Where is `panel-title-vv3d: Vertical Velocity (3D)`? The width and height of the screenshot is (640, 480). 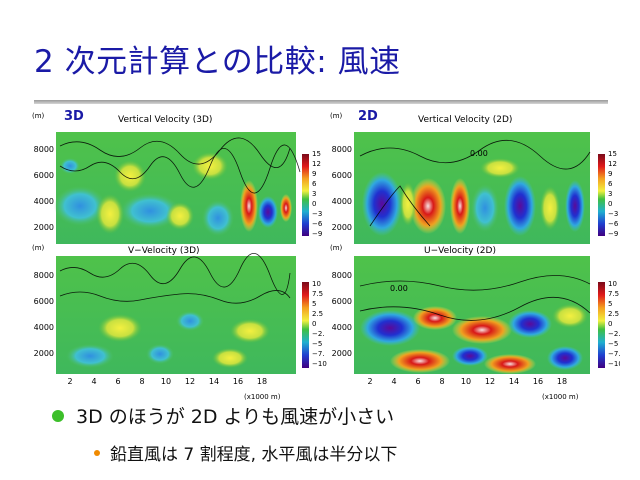
panel-title-vv3d: Vertical Velocity (3D) is located at coordinates (165, 120).